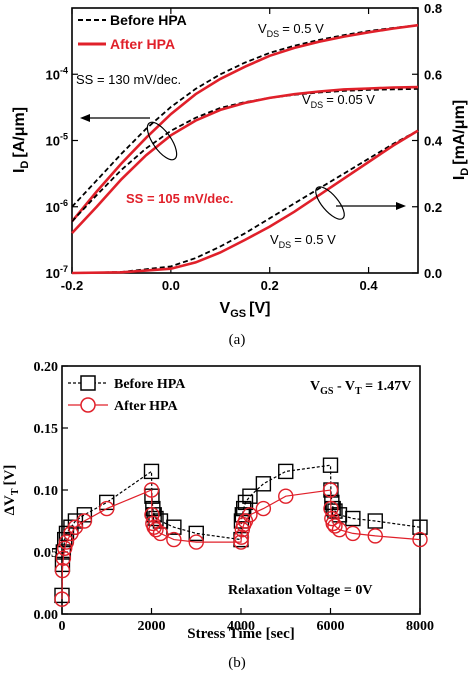 This screenshot has height=677, width=474. I want to click on panel-a-left-tick-label: 10⁻⁶, so click(57, 206).